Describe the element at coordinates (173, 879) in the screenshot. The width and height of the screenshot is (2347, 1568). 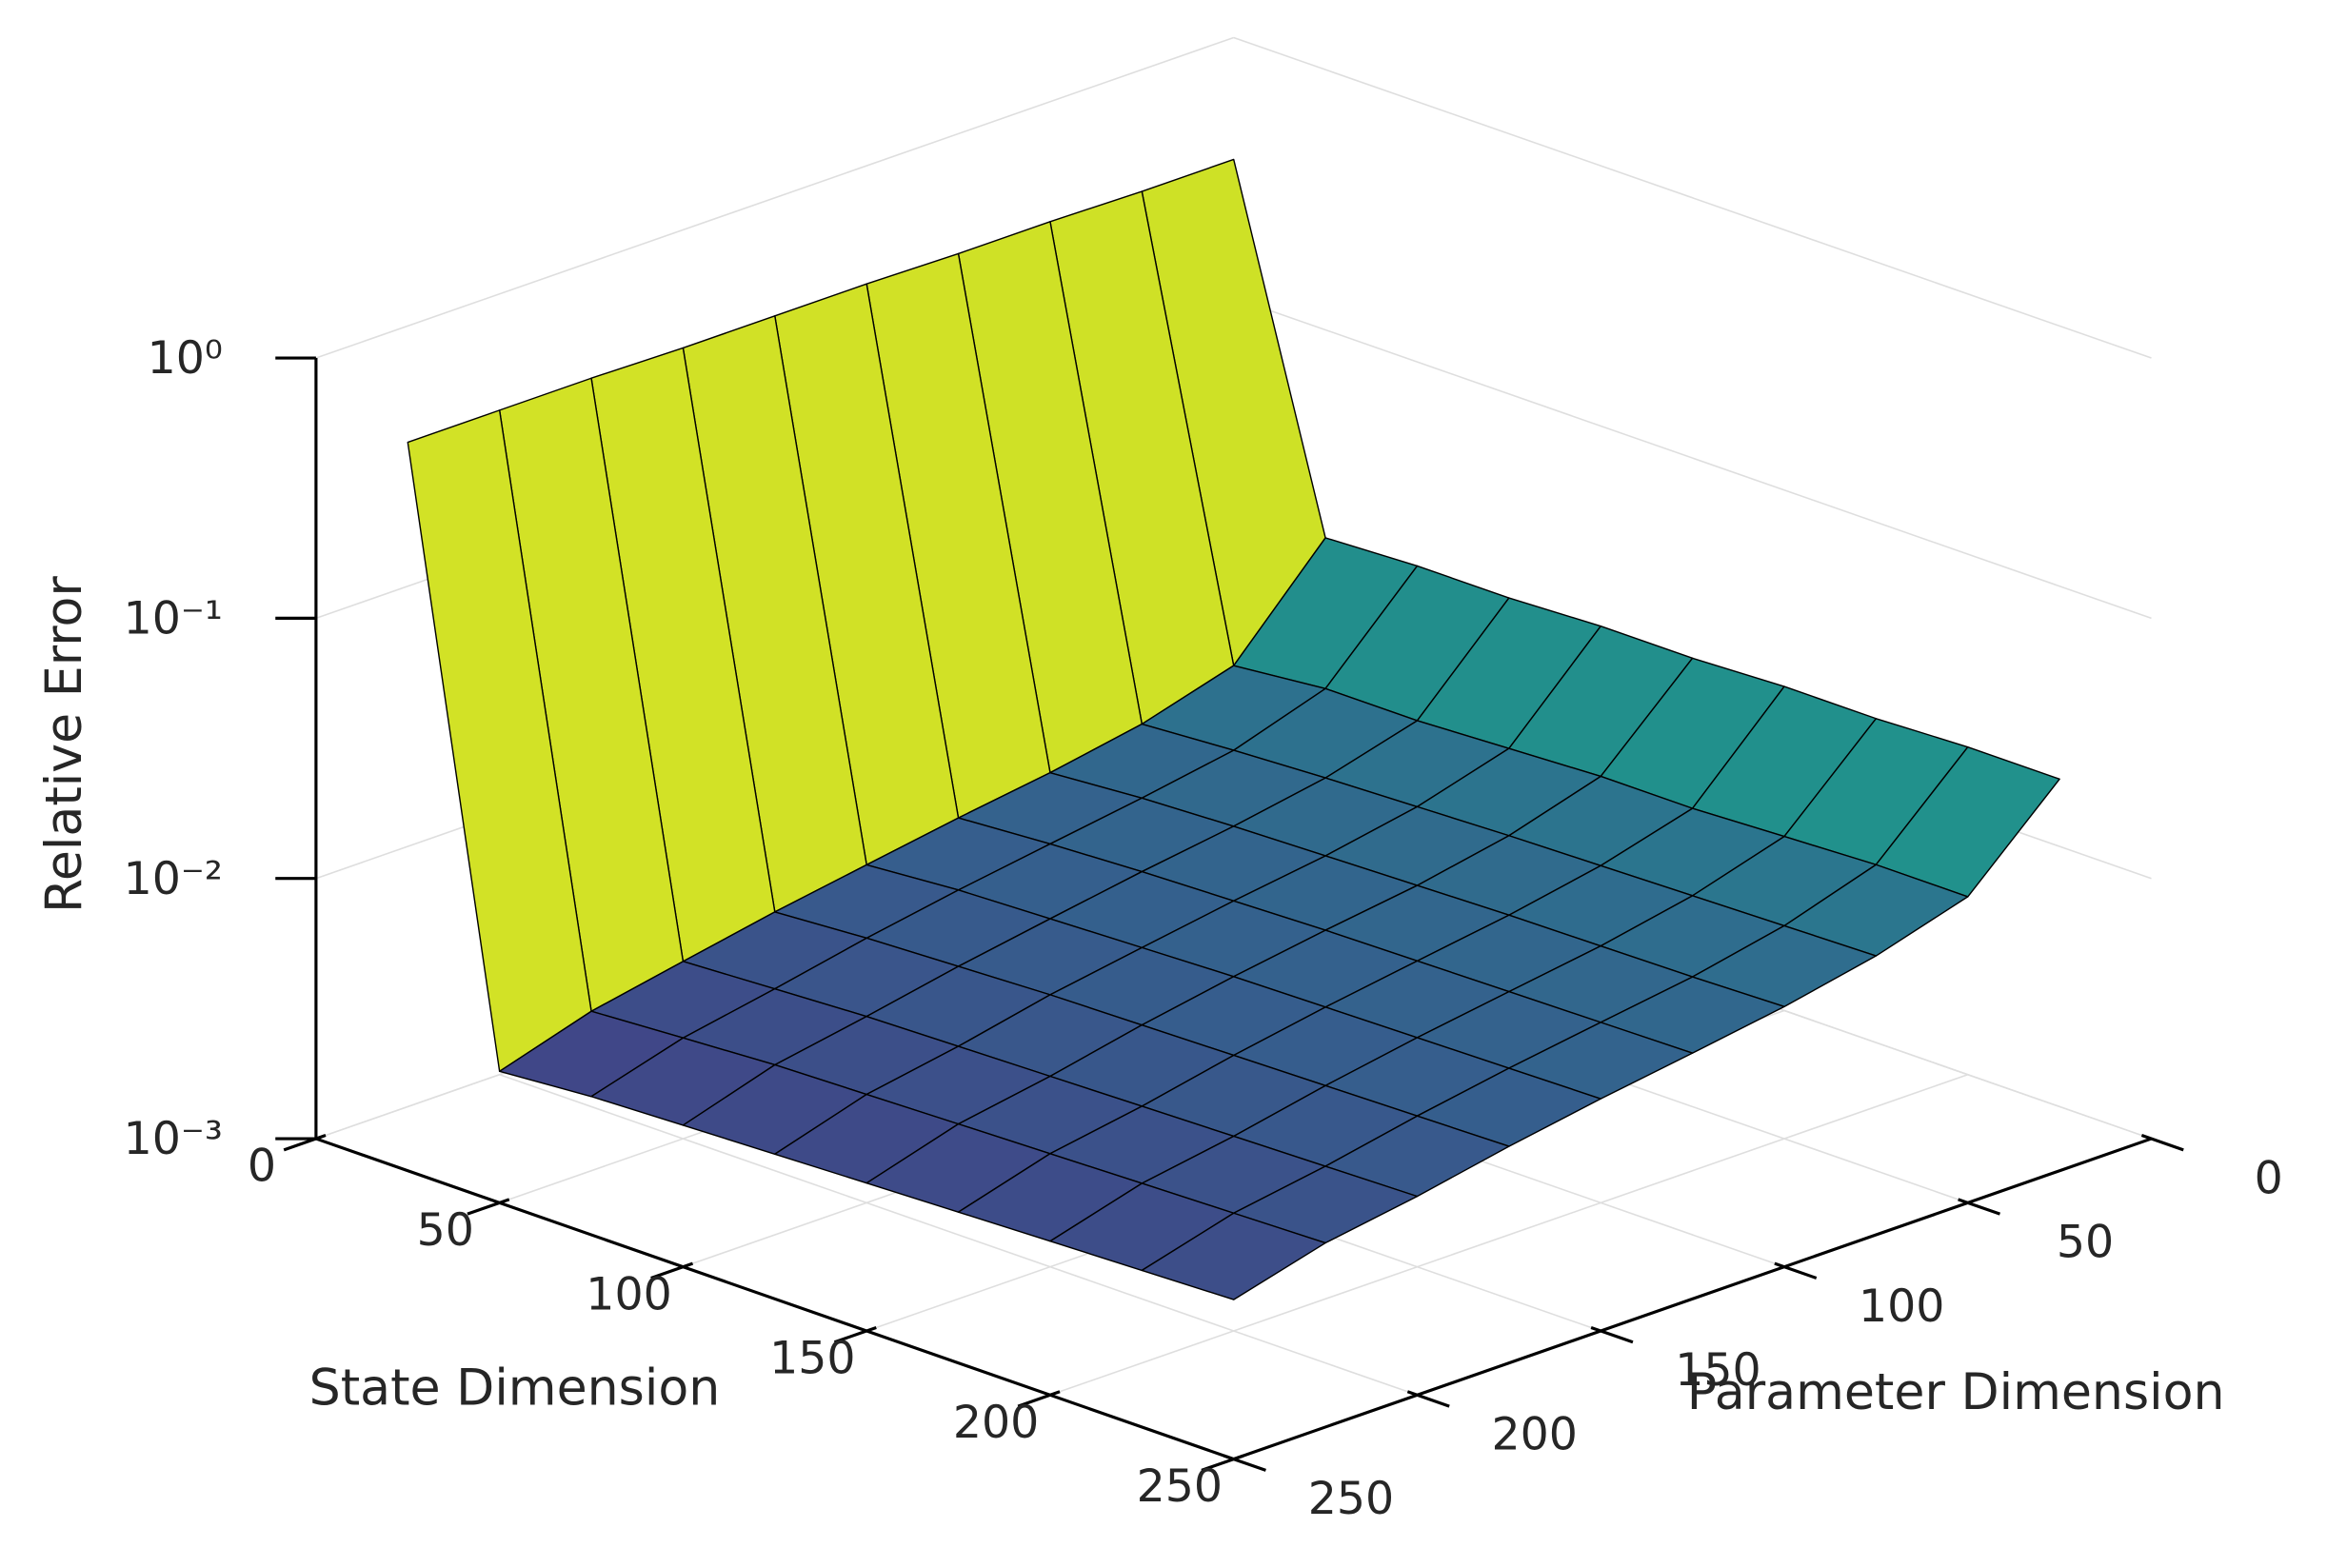
I see `z-tick-label: 10⁻²` at that location.